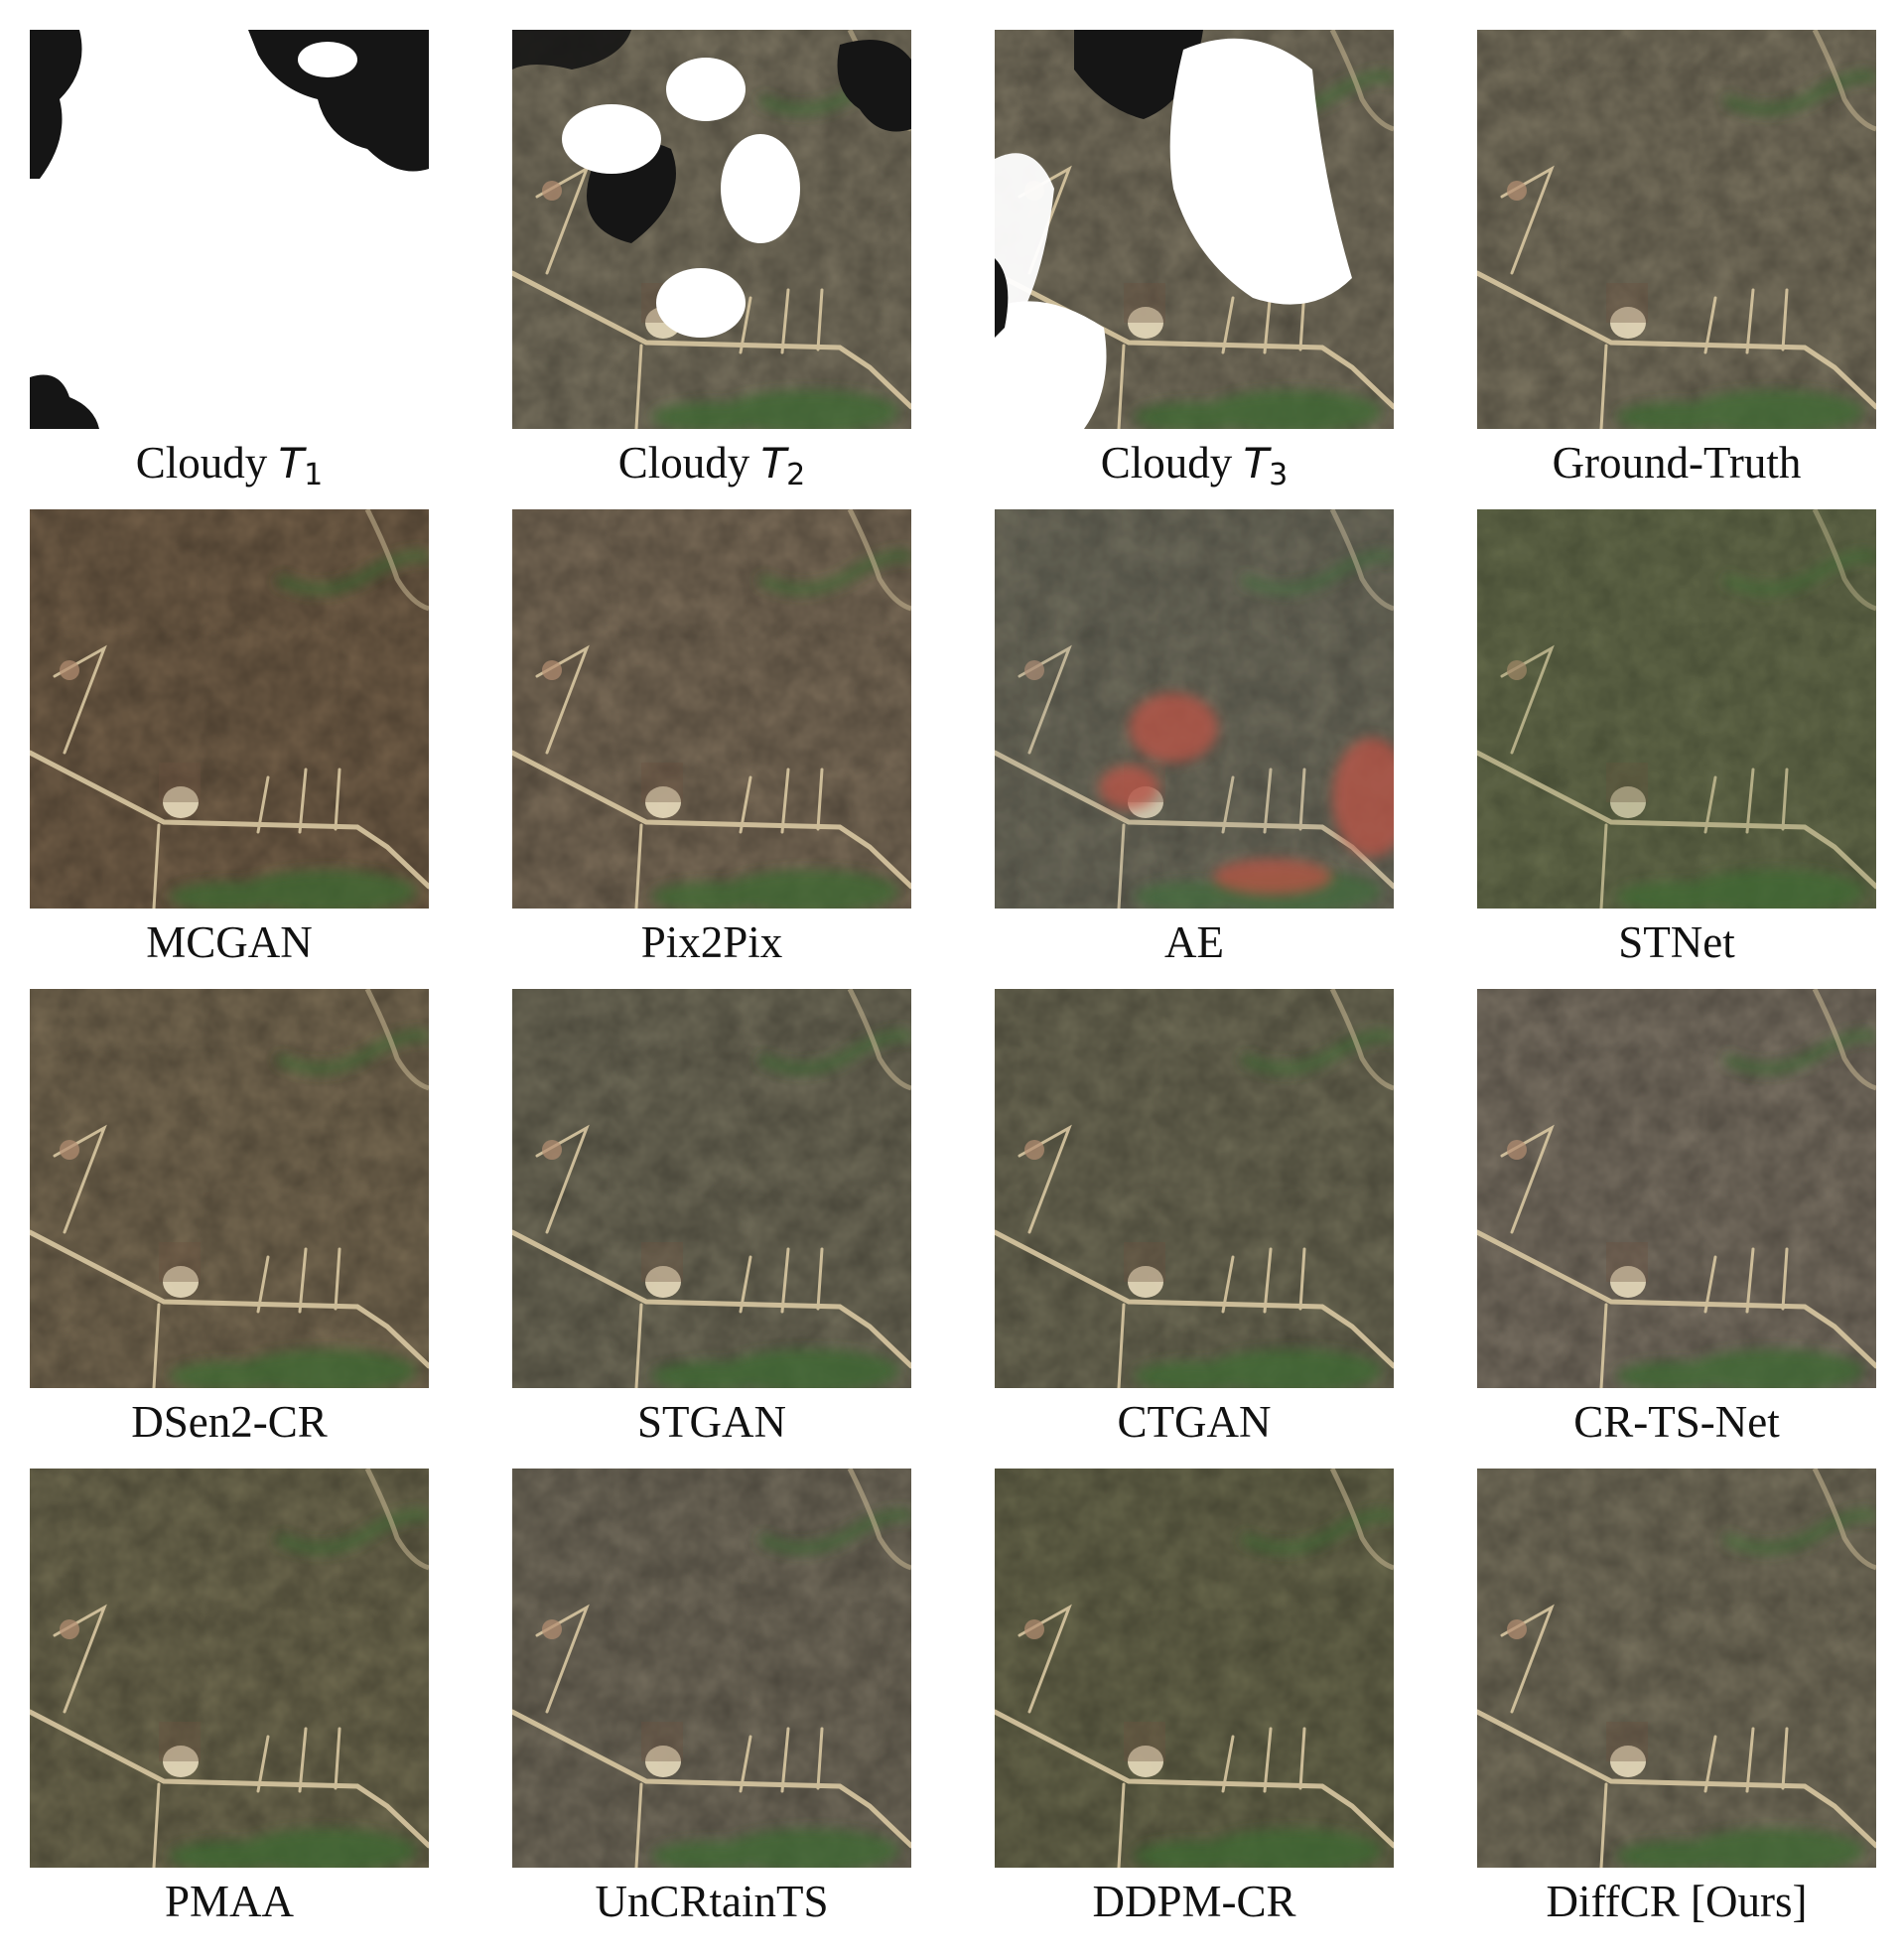 This screenshot has width=1903, height=1960. What do you see at coordinates (711, 942) in the screenshot?
I see `caption-pix2pix: Pix2Pix` at bounding box center [711, 942].